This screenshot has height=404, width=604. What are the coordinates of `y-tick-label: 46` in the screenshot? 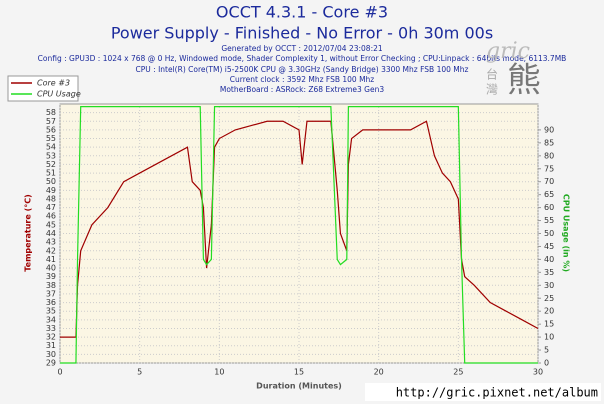 It's located at (51, 216).